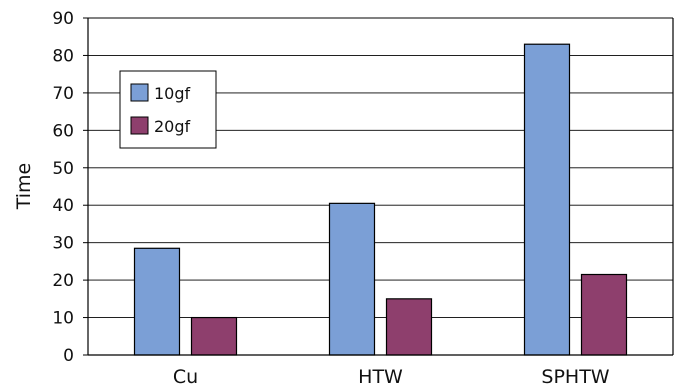 This screenshot has height=387, width=686. I want to click on bar-10gf-sphtw, so click(547, 199).